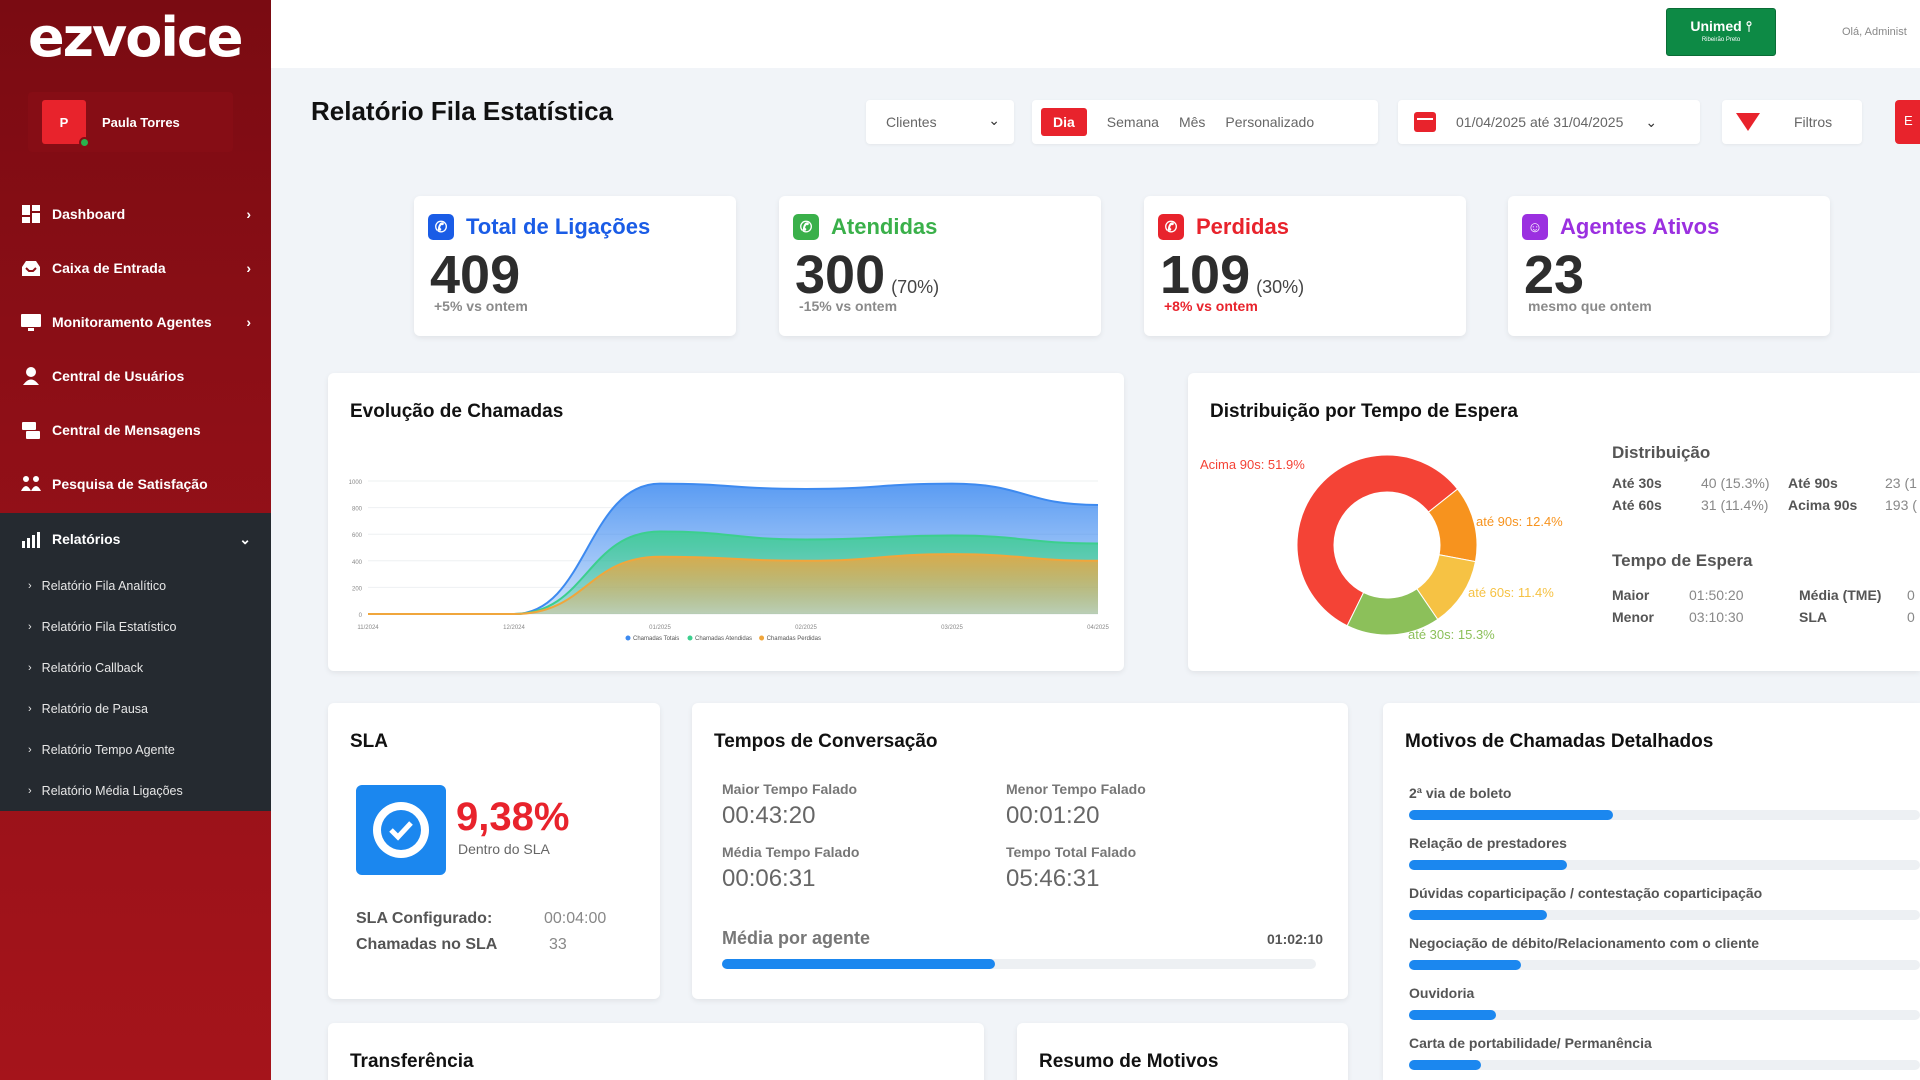 This screenshot has height=1080, width=1920. I want to click on talk-time-value: 05:46:31, so click(1053, 878).